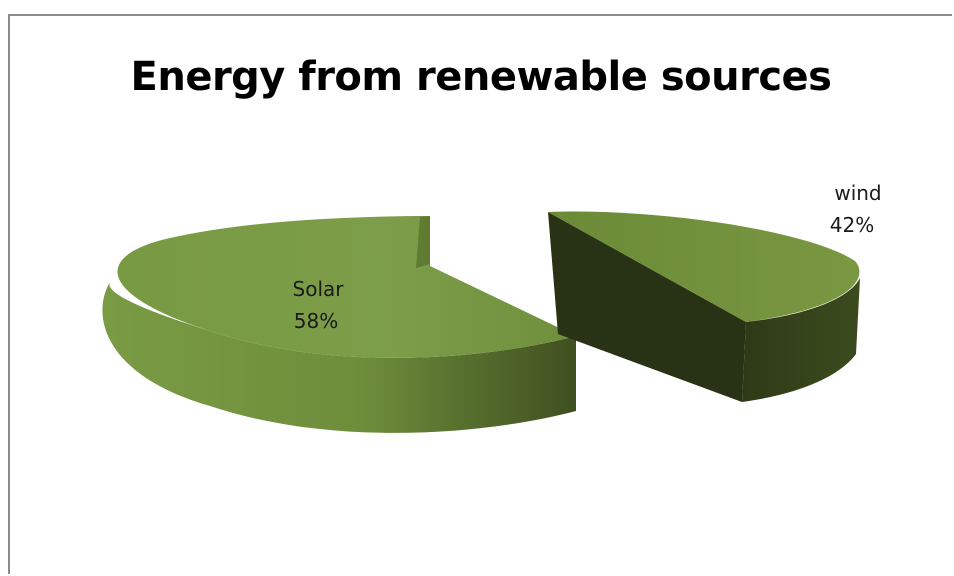 The width and height of the screenshot is (954, 576). What do you see at coordinates (316, 321) in the screenshot?
I see `data-label-solar-value: 58%` at bounding box center [316, 321].